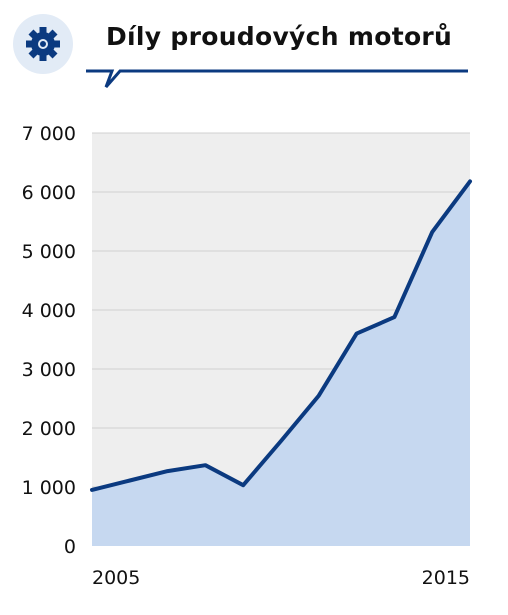  I want to click on icon-badge, so click(43, 44).